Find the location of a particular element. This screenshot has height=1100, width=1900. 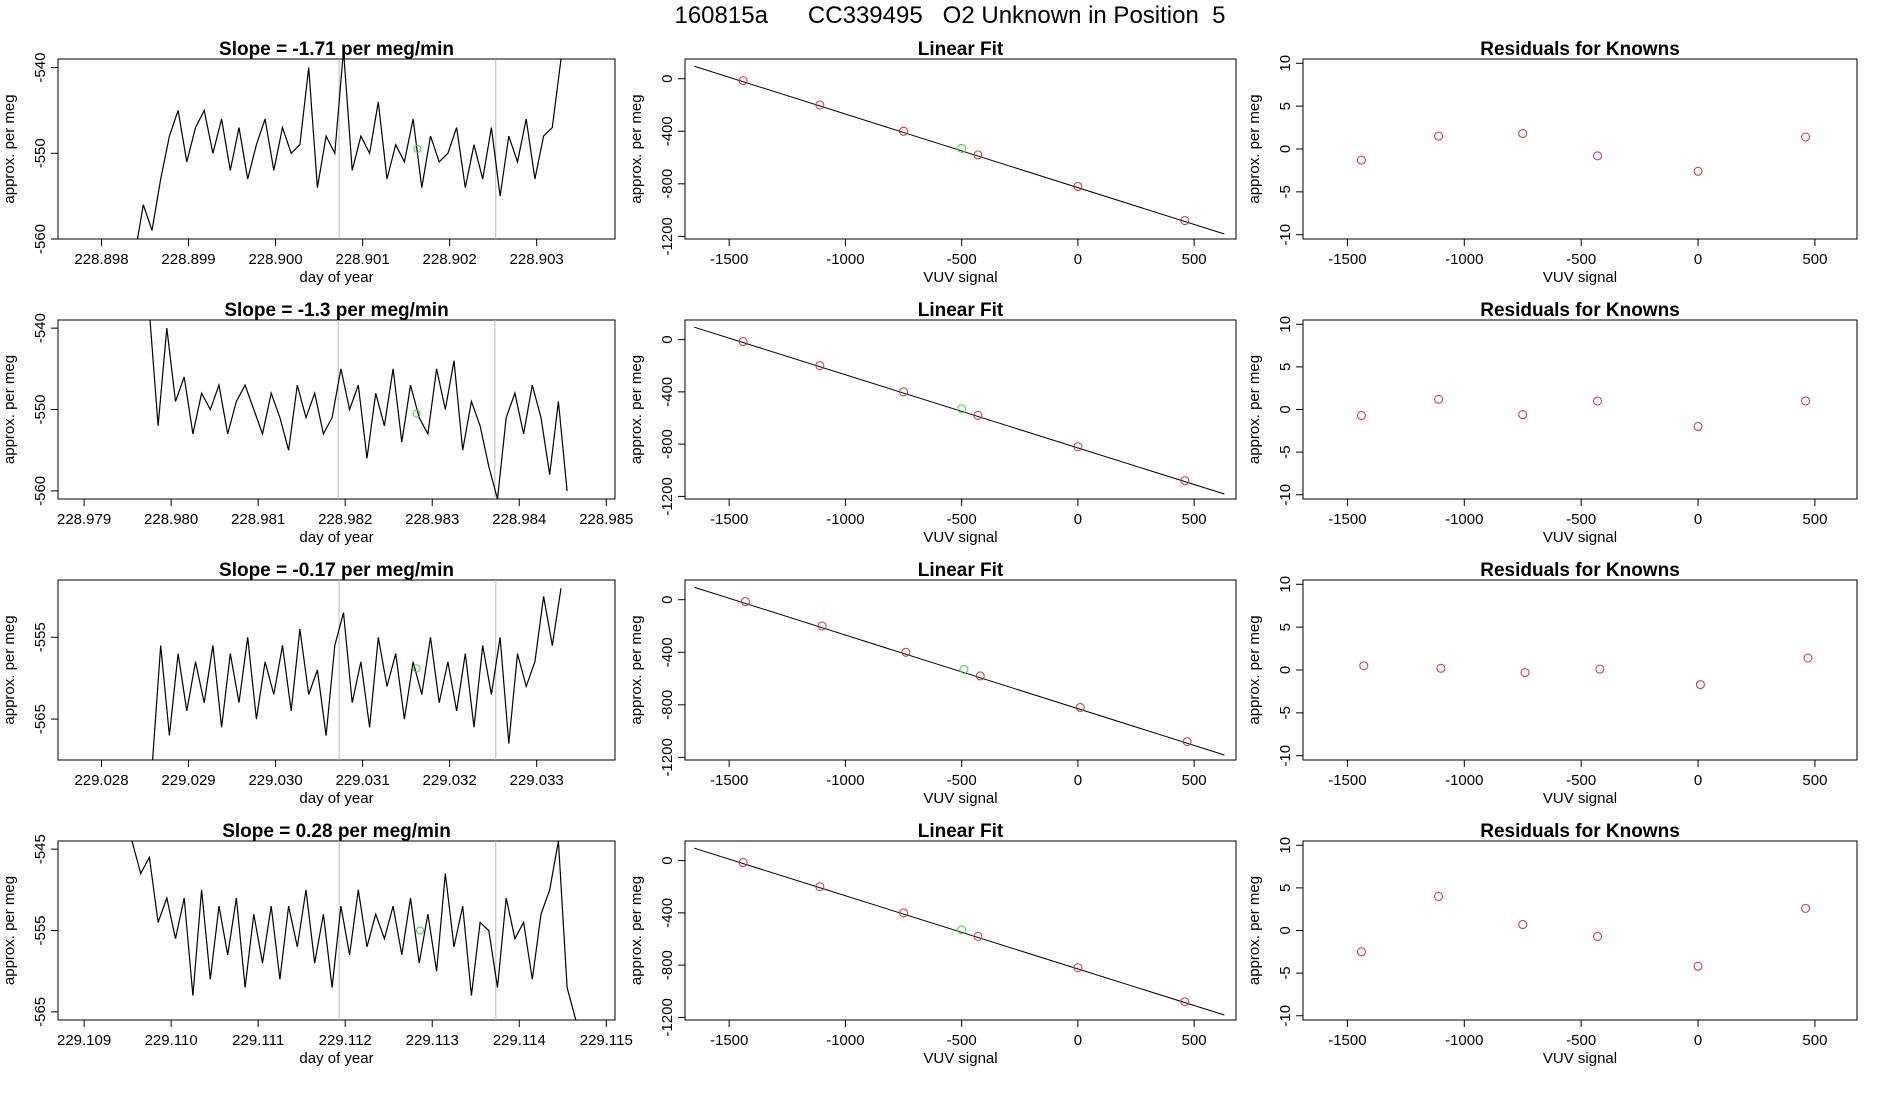

y-tick-label: -800 is located at coordinates (667, 965).